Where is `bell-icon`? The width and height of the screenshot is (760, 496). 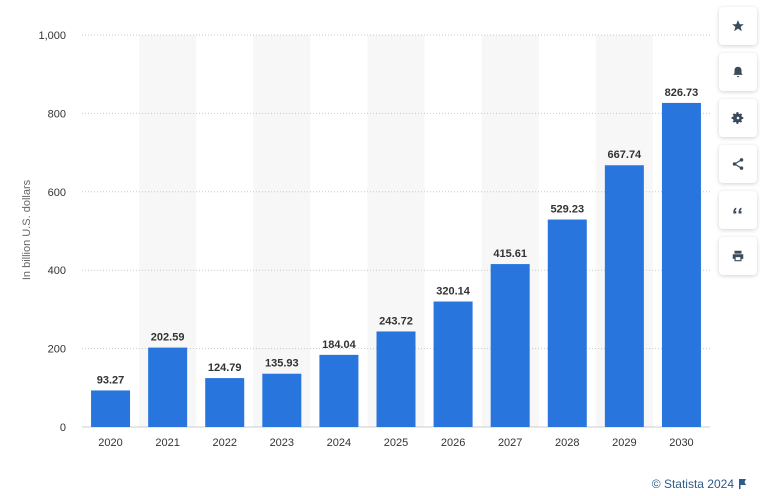 bell-icon is located at coordinates (738, 72).